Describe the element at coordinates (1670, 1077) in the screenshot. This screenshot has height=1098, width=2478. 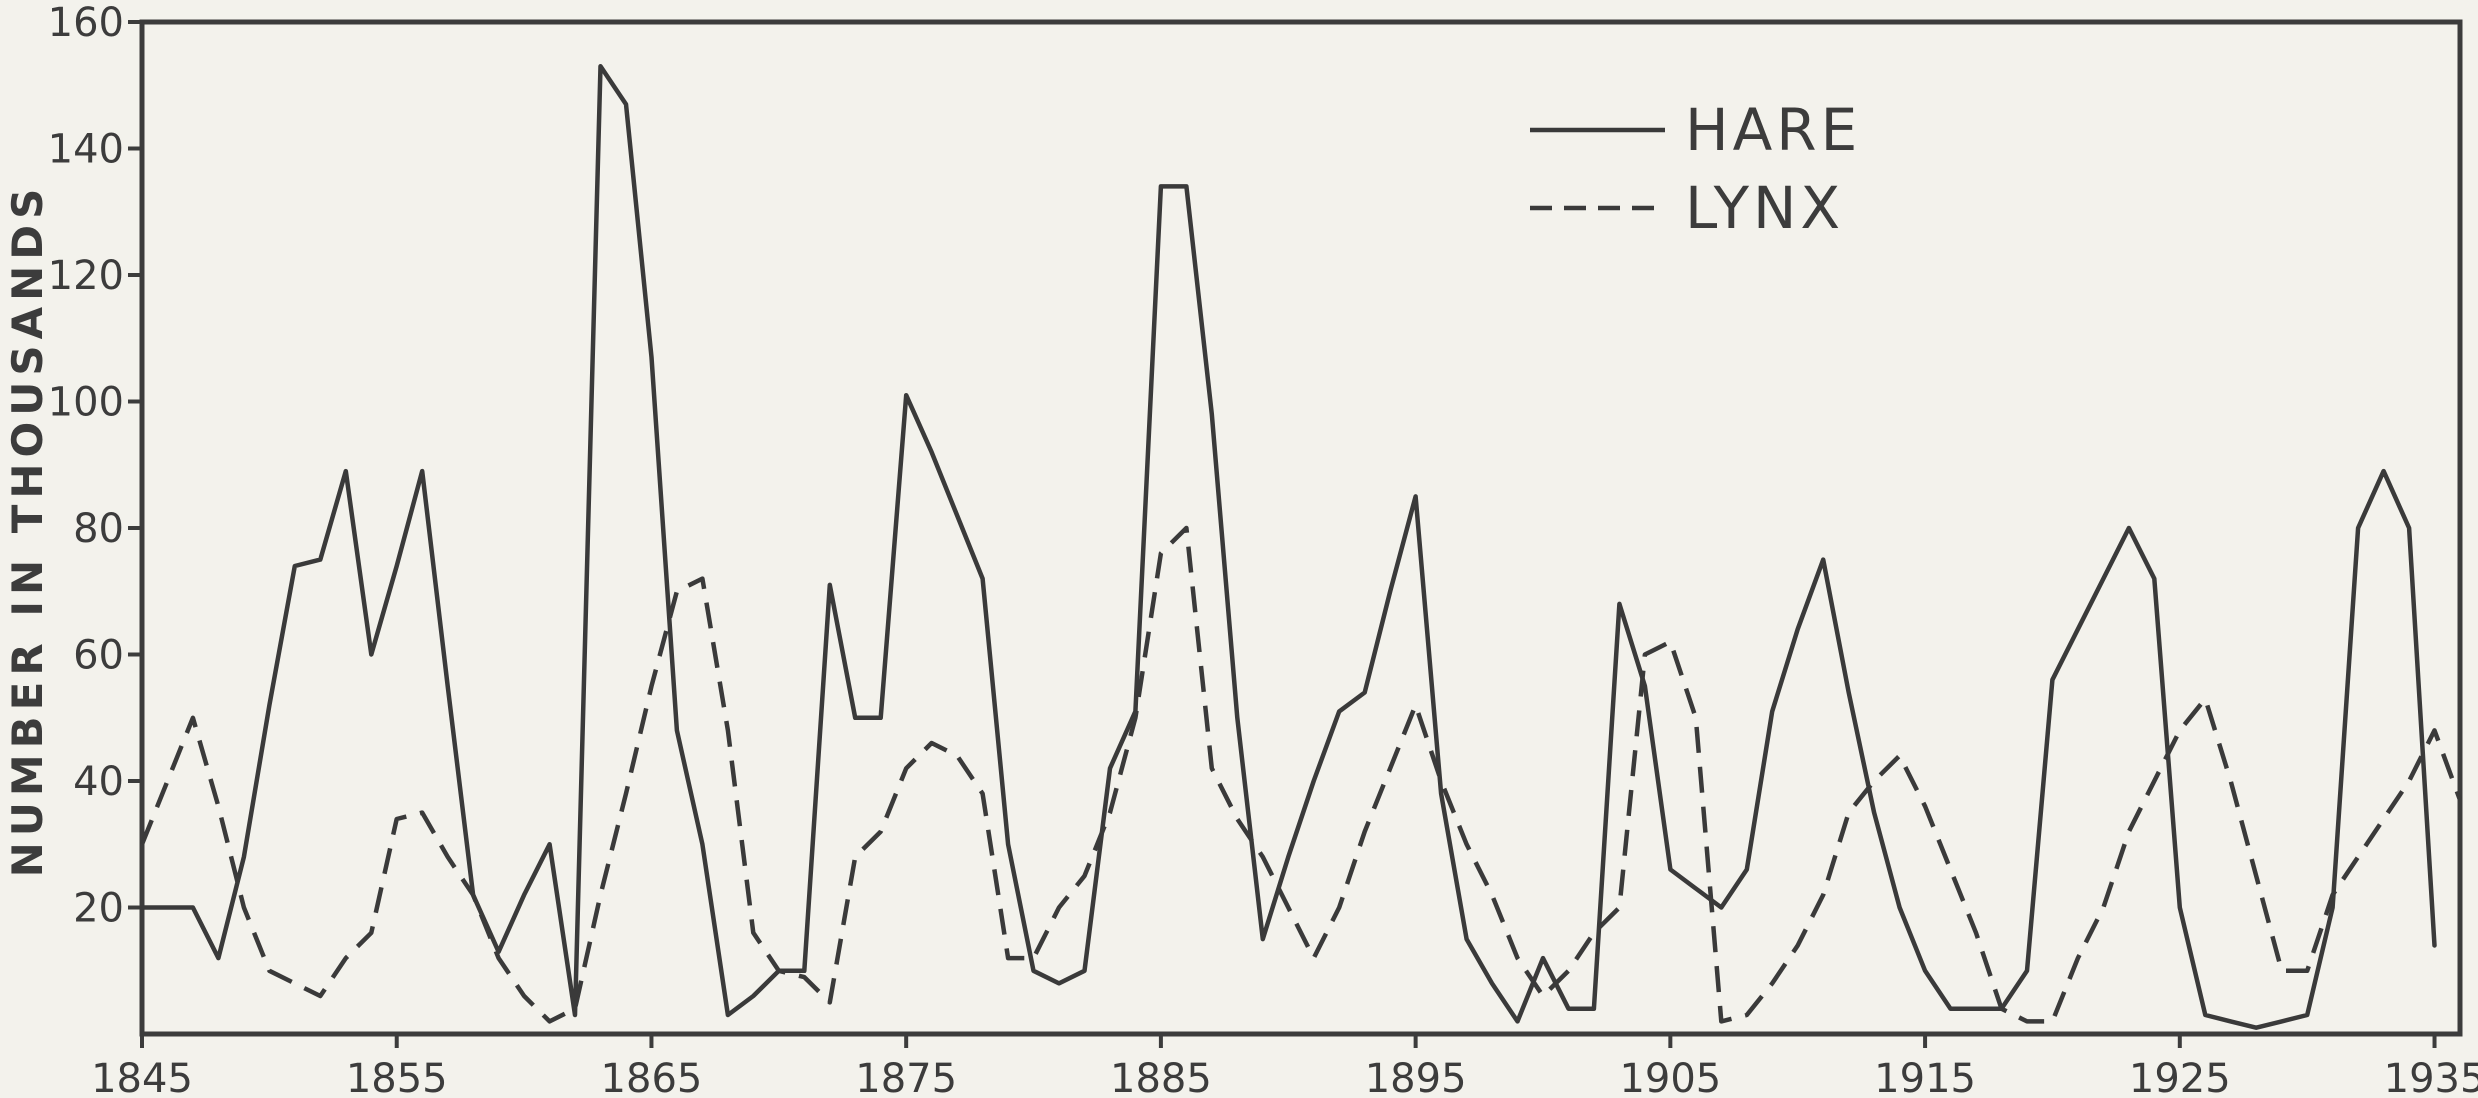
I see `x-tick-label: 1905` at that location.